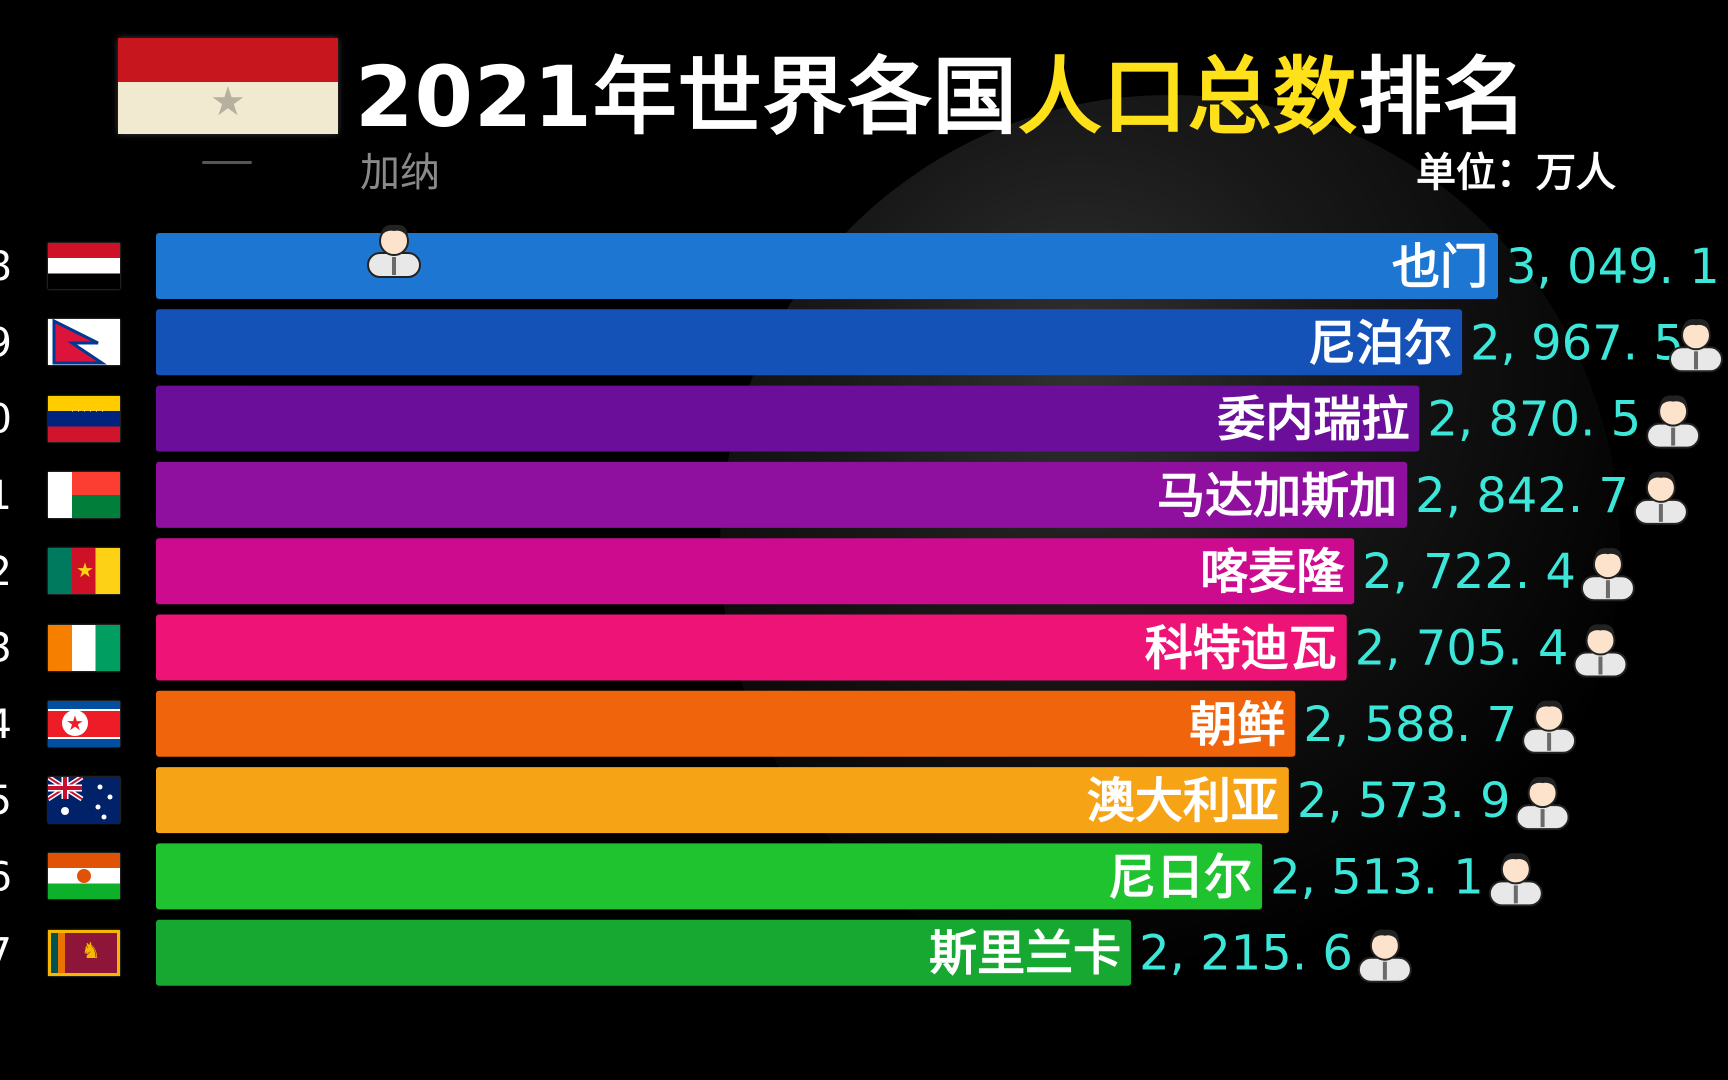 This screenshot has width=1728, height=1080. Describe the element at coordinates (1246, 954) in the screenshot. I see `value-label: 2, 215. 6` at that location.